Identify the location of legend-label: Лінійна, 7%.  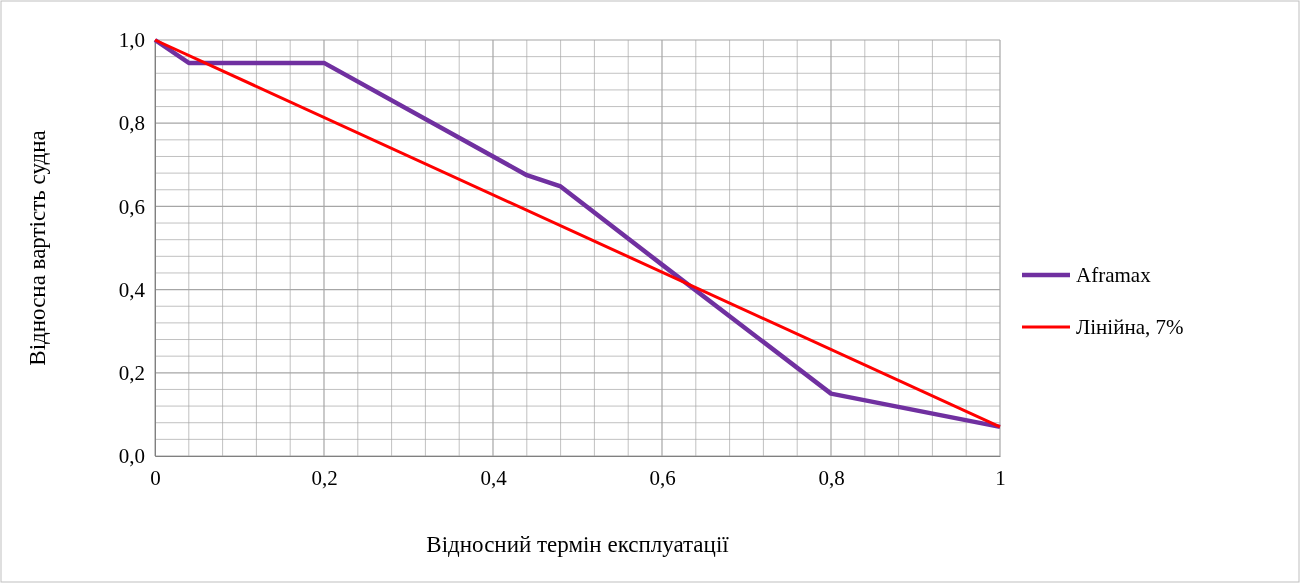
(1130, 327).